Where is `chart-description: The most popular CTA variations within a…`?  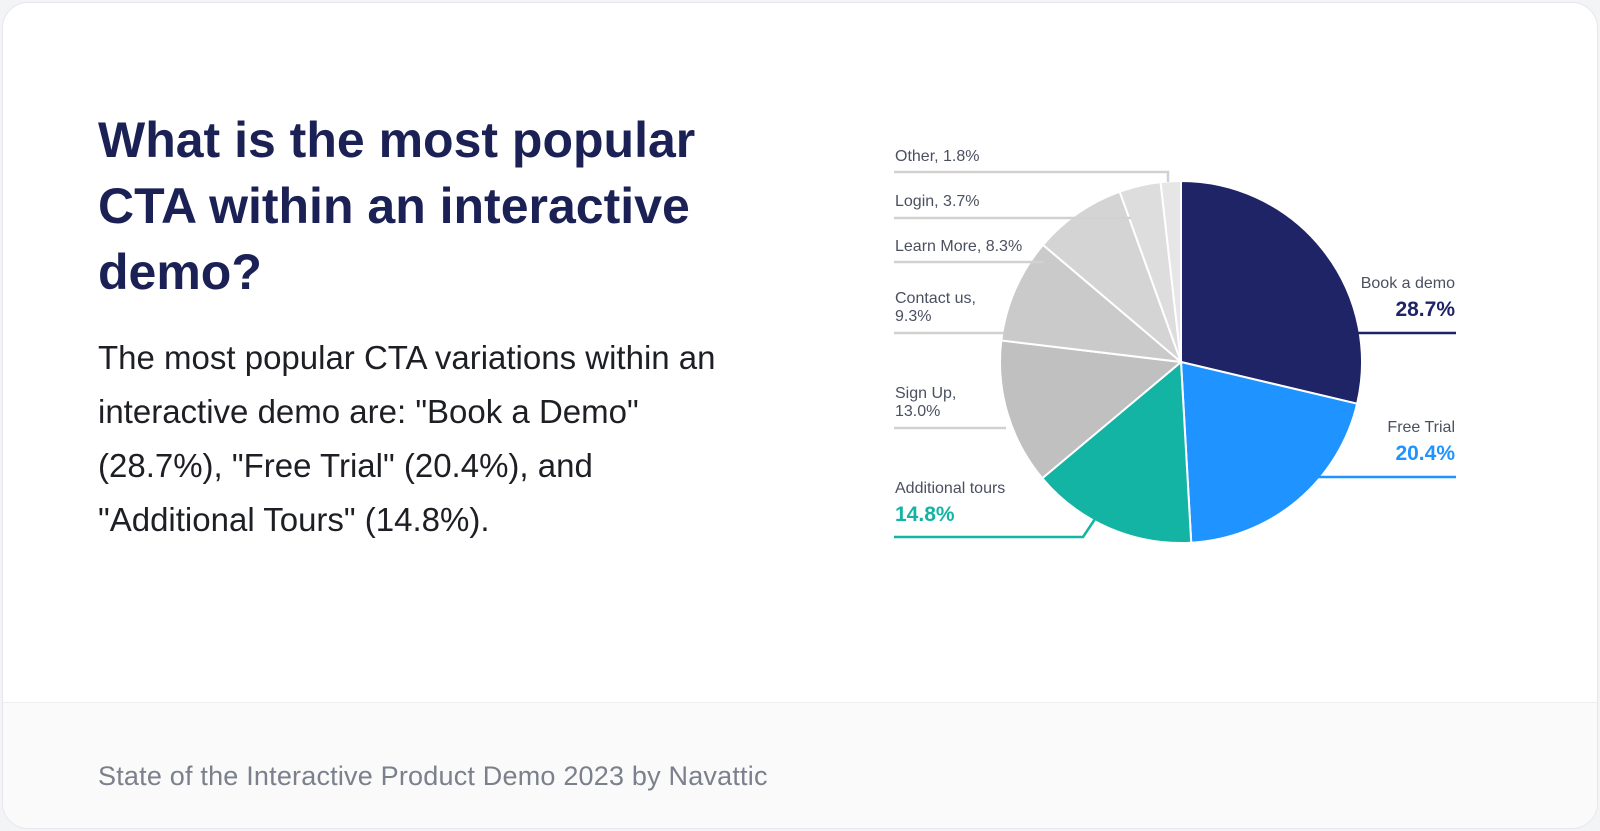 chart-description: The most popular CTA variations within a… is located at coordinates (407, 438).